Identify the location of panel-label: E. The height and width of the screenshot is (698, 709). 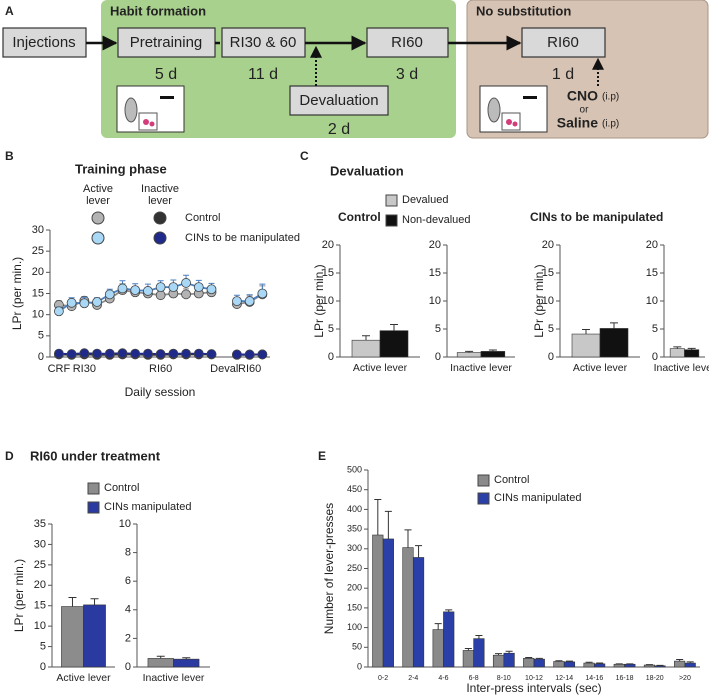
(322, 456).